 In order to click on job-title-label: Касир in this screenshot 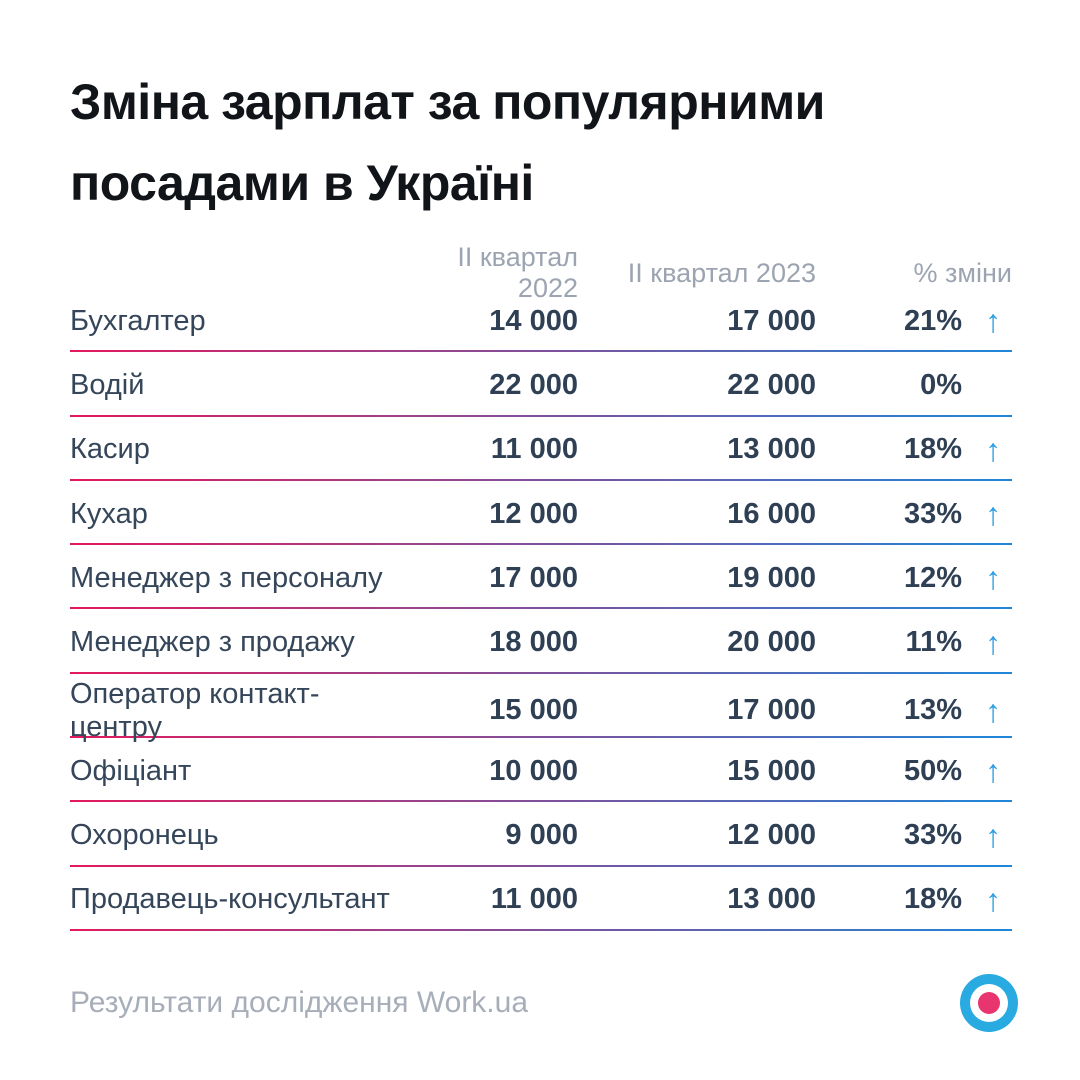, I will do `click(110, 449)`.